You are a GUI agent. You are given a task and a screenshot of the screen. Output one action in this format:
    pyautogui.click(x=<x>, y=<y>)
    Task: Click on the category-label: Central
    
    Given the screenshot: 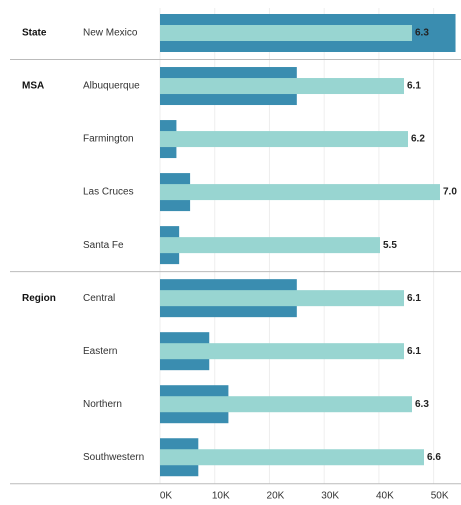 What is the action you would take?
    pyautogui.click(x=99, y=298)
    